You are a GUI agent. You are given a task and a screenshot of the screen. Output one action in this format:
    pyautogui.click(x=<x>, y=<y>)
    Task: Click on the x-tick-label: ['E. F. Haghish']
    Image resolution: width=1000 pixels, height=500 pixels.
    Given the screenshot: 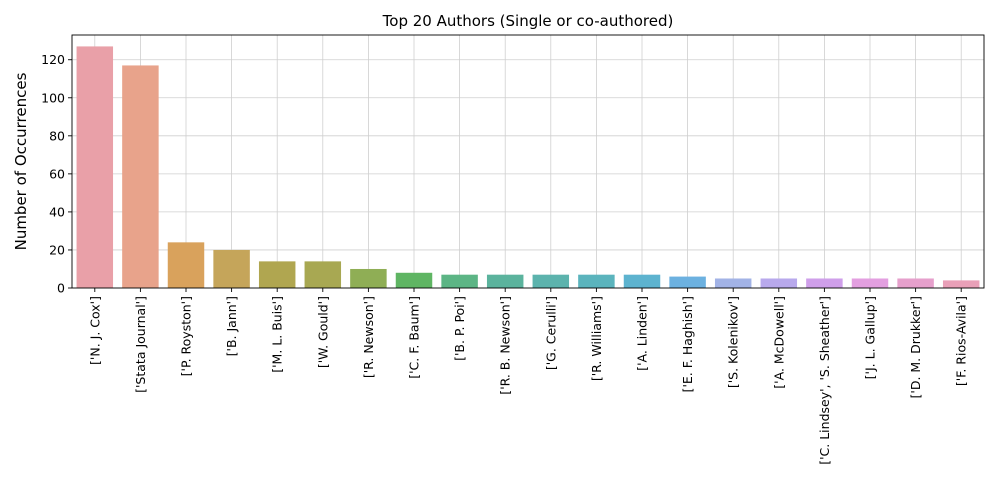 What is the action you would take?
    pyautogui.click(x=687, y=344)
    